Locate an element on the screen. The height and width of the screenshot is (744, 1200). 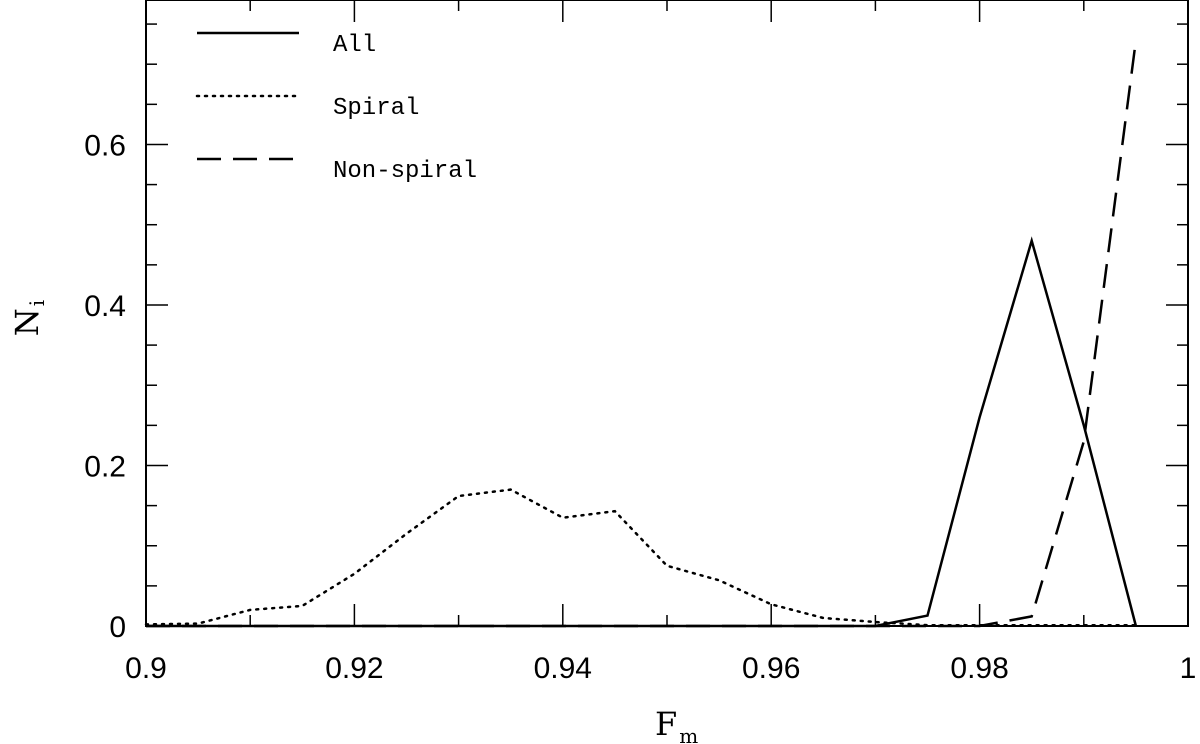
y-axis-label: Ni is located at coordinates (28, 318).